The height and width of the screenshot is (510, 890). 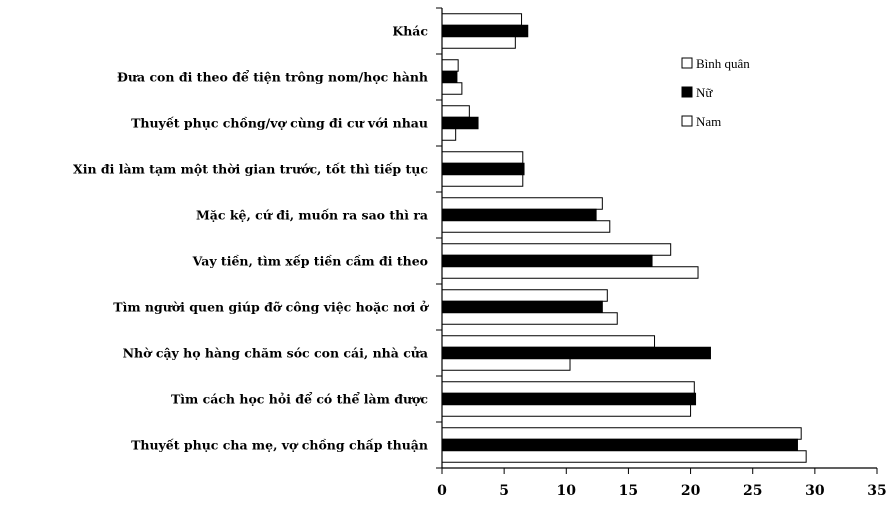 What do you see at coordinates (815, 491) in the screenshot?
I see `x-tick-label: 30` at bounding box center [815, 491].